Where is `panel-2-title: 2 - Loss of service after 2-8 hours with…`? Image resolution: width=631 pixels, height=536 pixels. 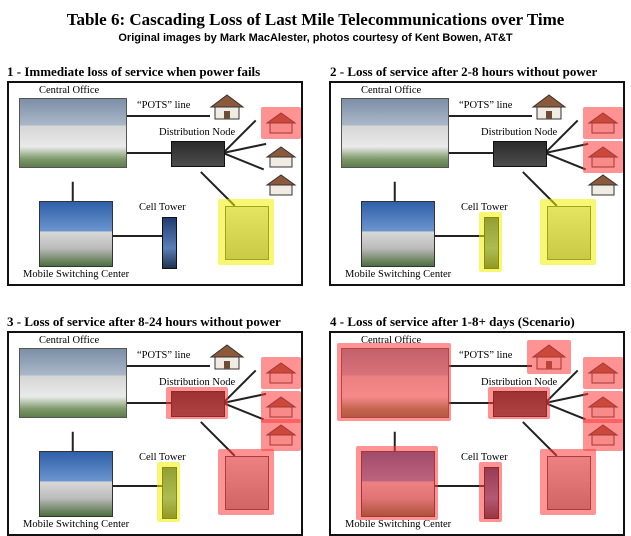
panel-2-title: 2 - Loss of service after 2-8 hours with… is located at coordinates (464, 71).